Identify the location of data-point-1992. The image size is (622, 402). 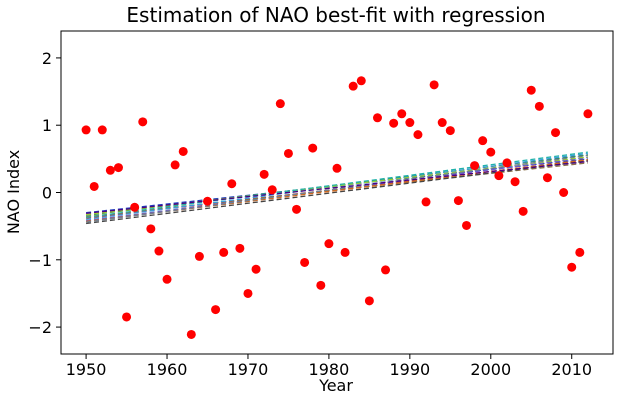
(426, 202).